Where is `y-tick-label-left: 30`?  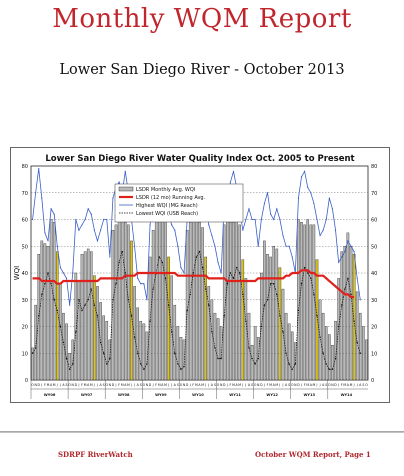 y-tick-label-left: 30 is located at coordinates (25, 301).